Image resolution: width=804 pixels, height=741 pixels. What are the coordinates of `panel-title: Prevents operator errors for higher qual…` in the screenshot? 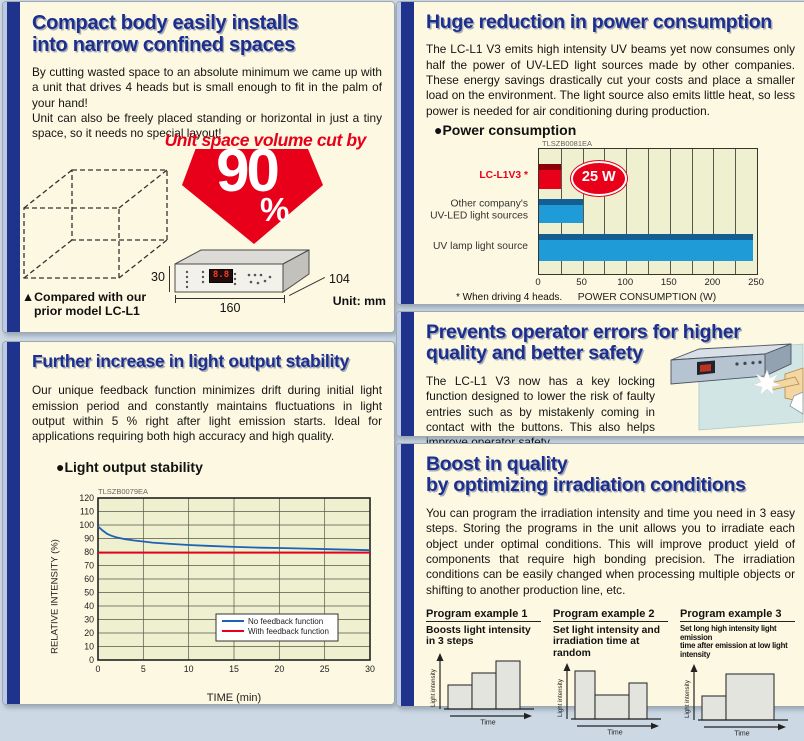 It's located at (610, 343).